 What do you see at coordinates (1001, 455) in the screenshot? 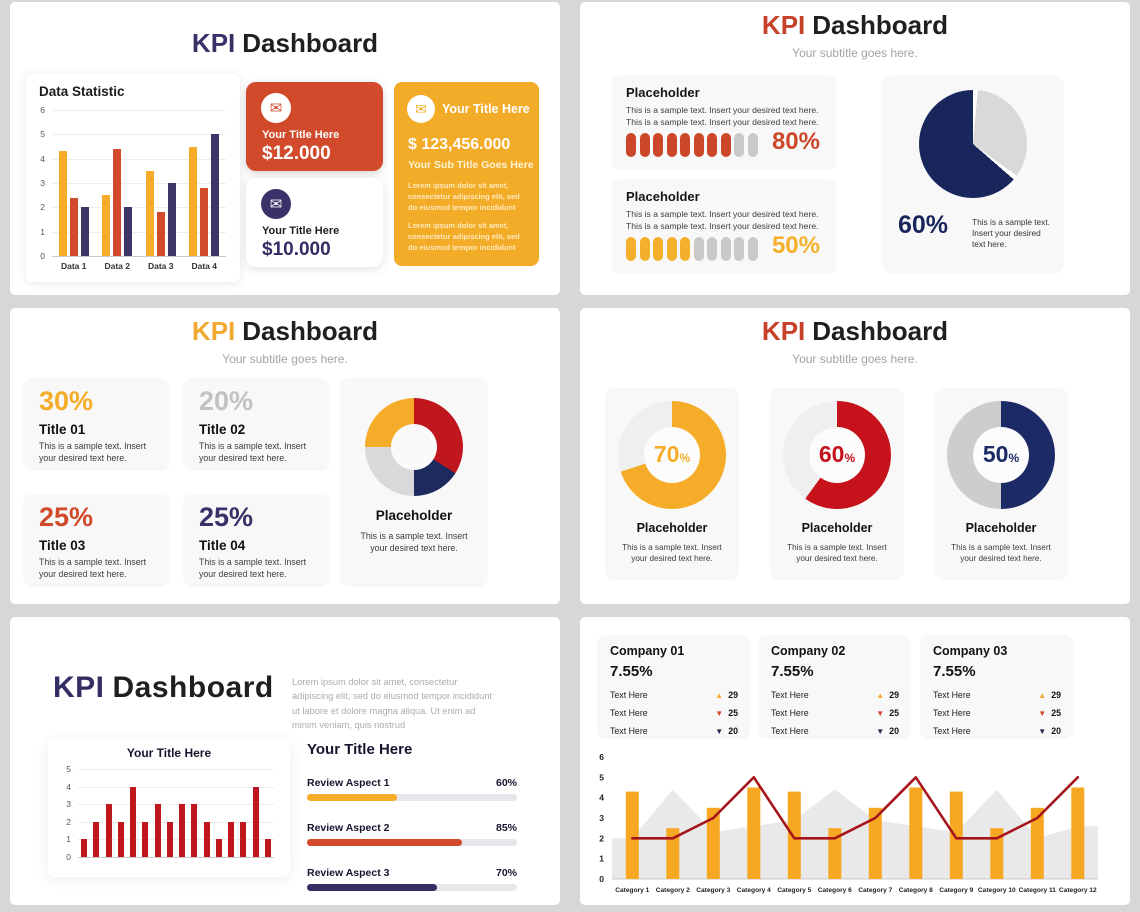
I see `gauge-donut-50: 50%` at bounding box center [1001, 455].